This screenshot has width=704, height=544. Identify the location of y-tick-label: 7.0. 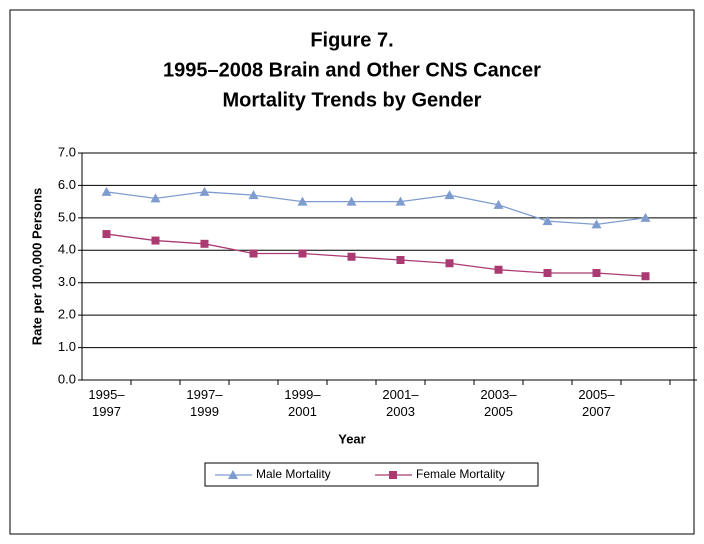
(67, 151).